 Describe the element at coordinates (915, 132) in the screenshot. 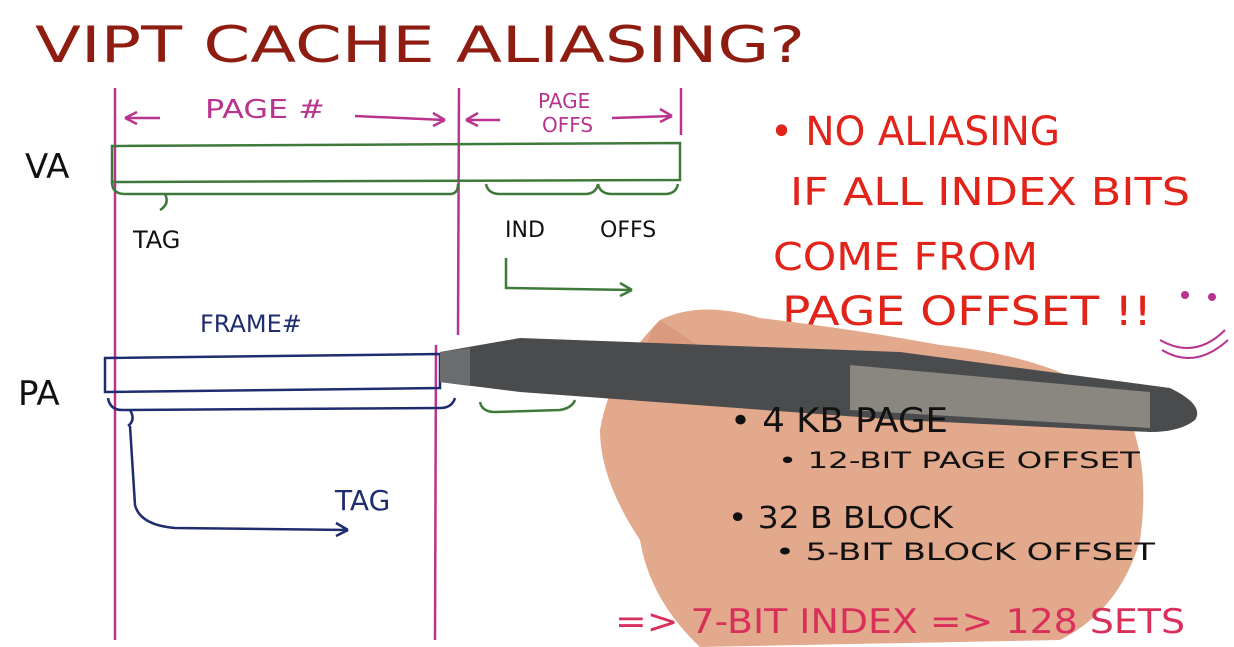

I see `note-red: • NO ALIASING` at that location.